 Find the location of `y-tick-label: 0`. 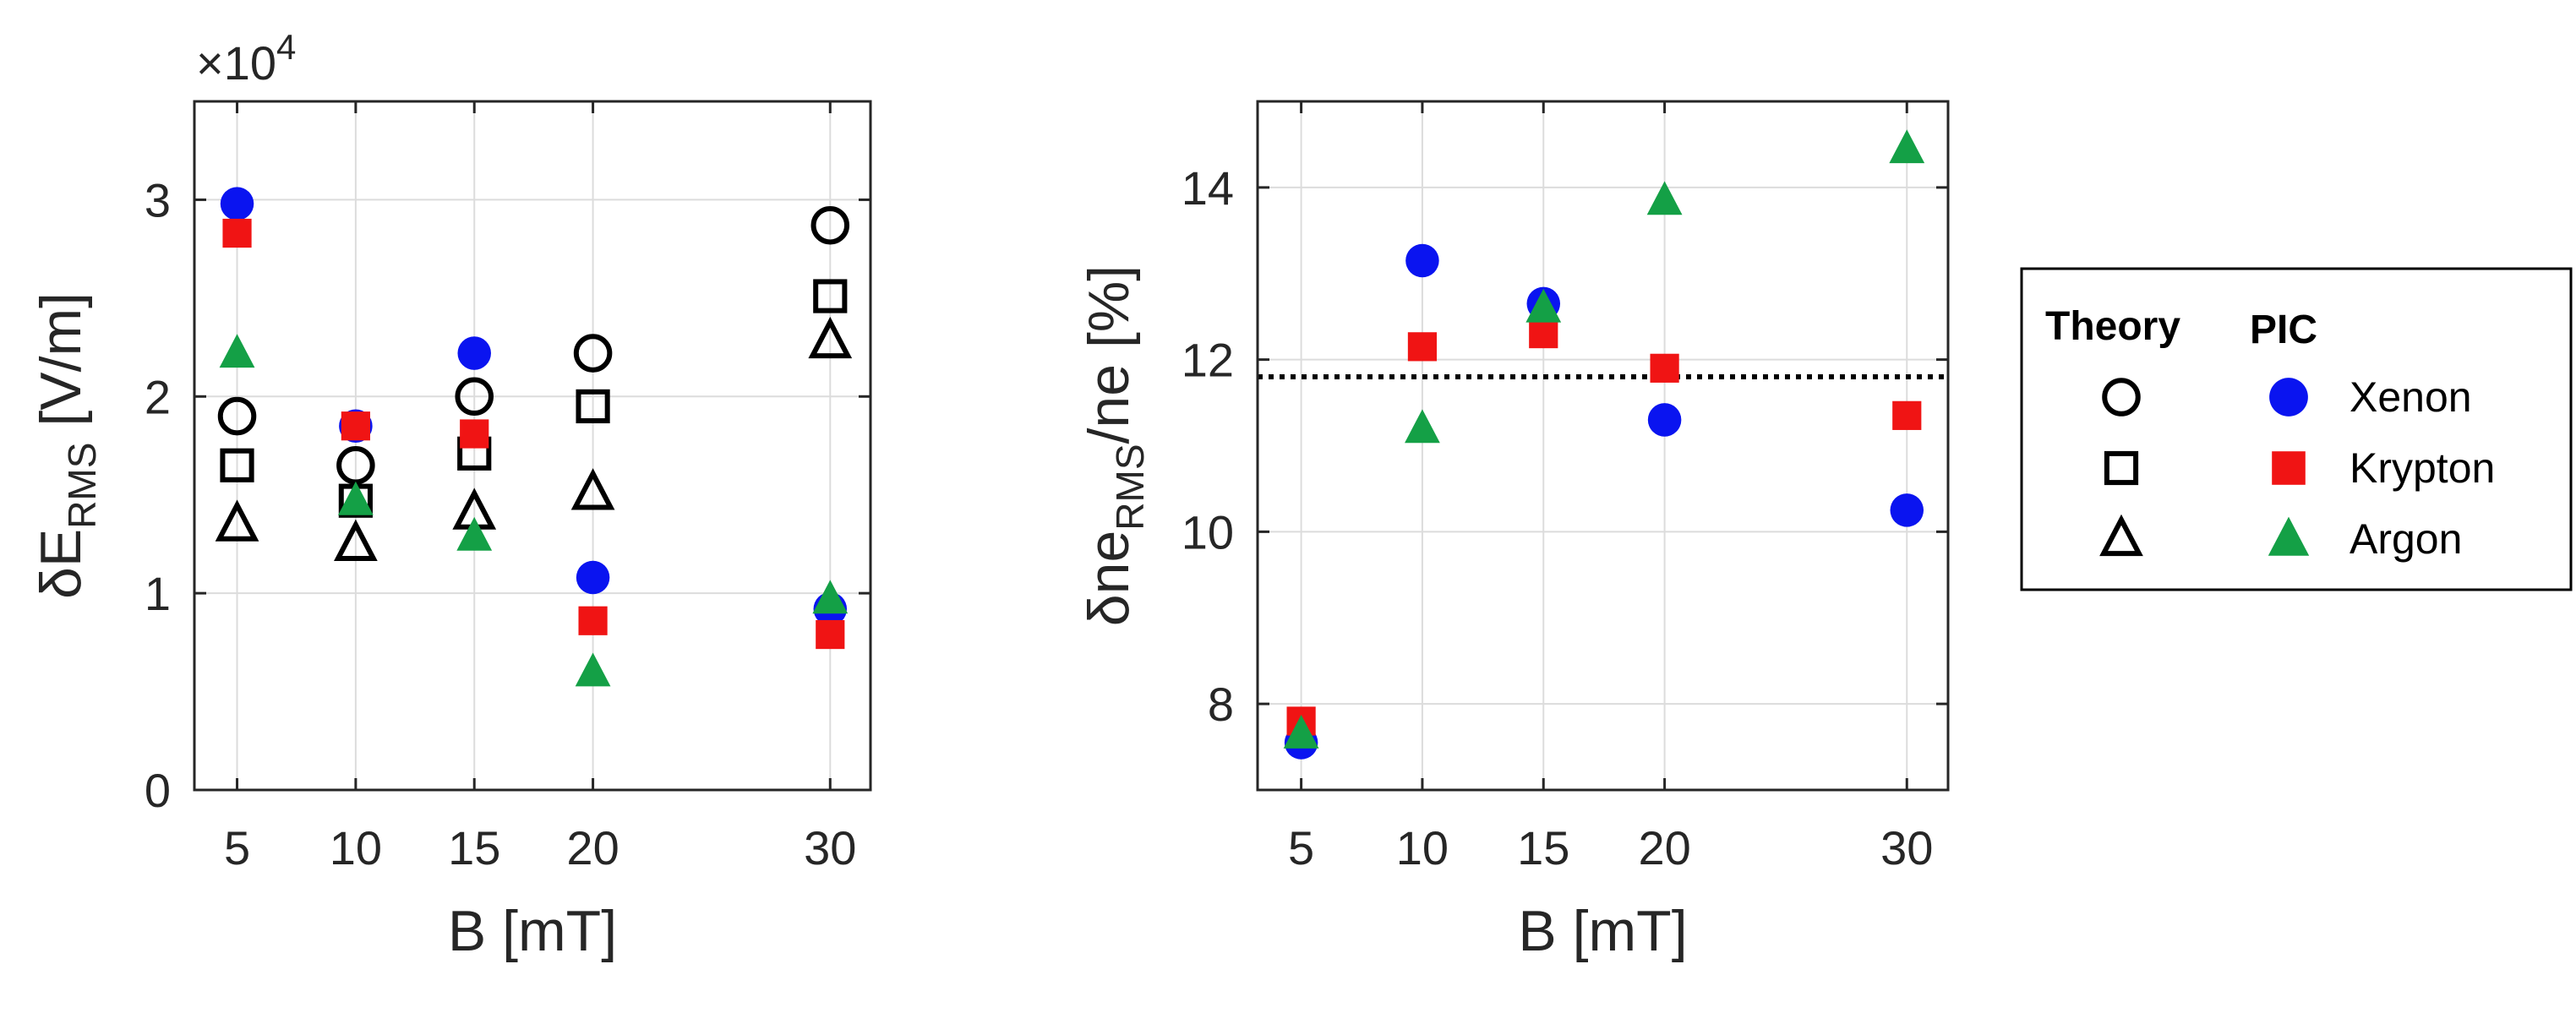

y-tick-label: 0 is located at coordinates (158, 790).